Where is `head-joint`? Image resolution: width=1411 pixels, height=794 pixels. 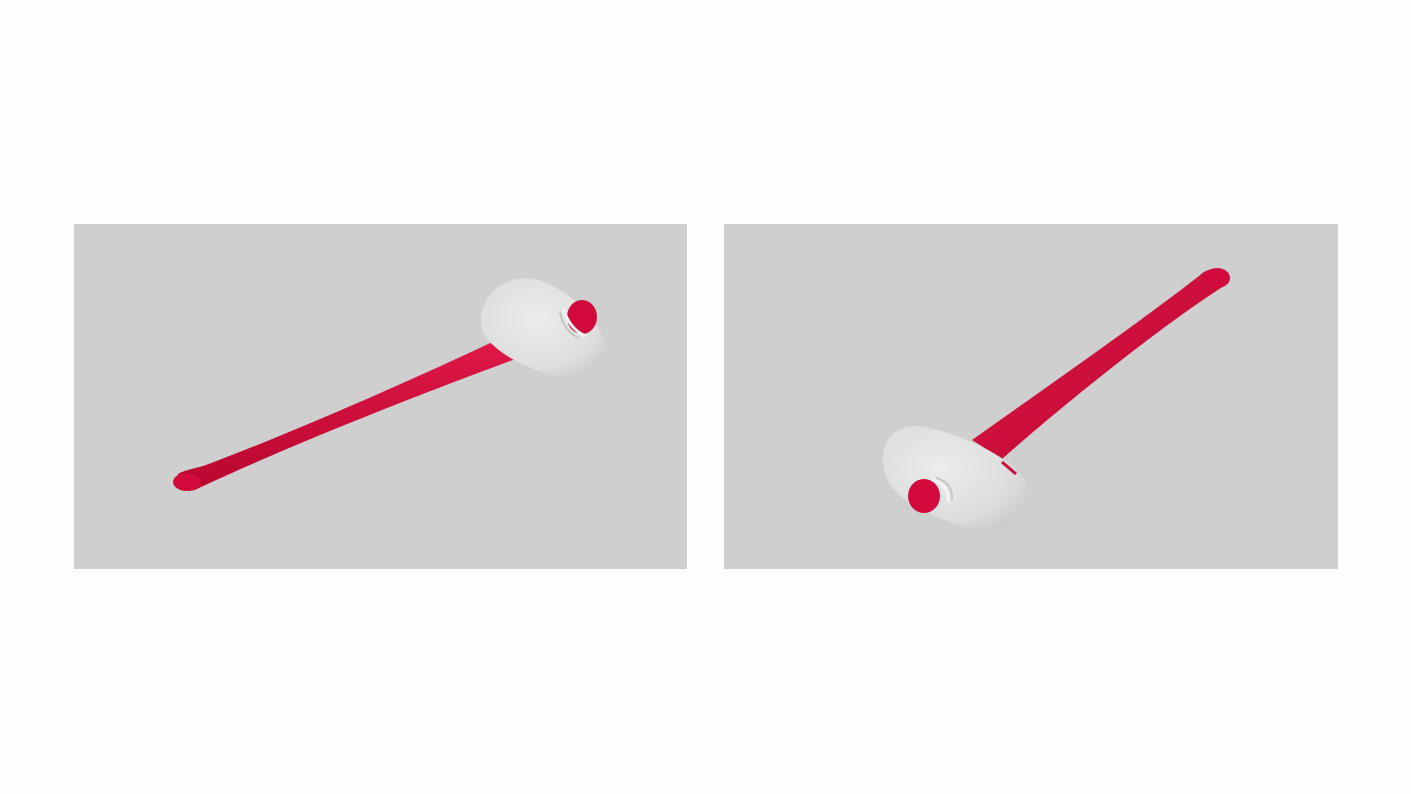 head-joint is located at coordinates (1009, 468).